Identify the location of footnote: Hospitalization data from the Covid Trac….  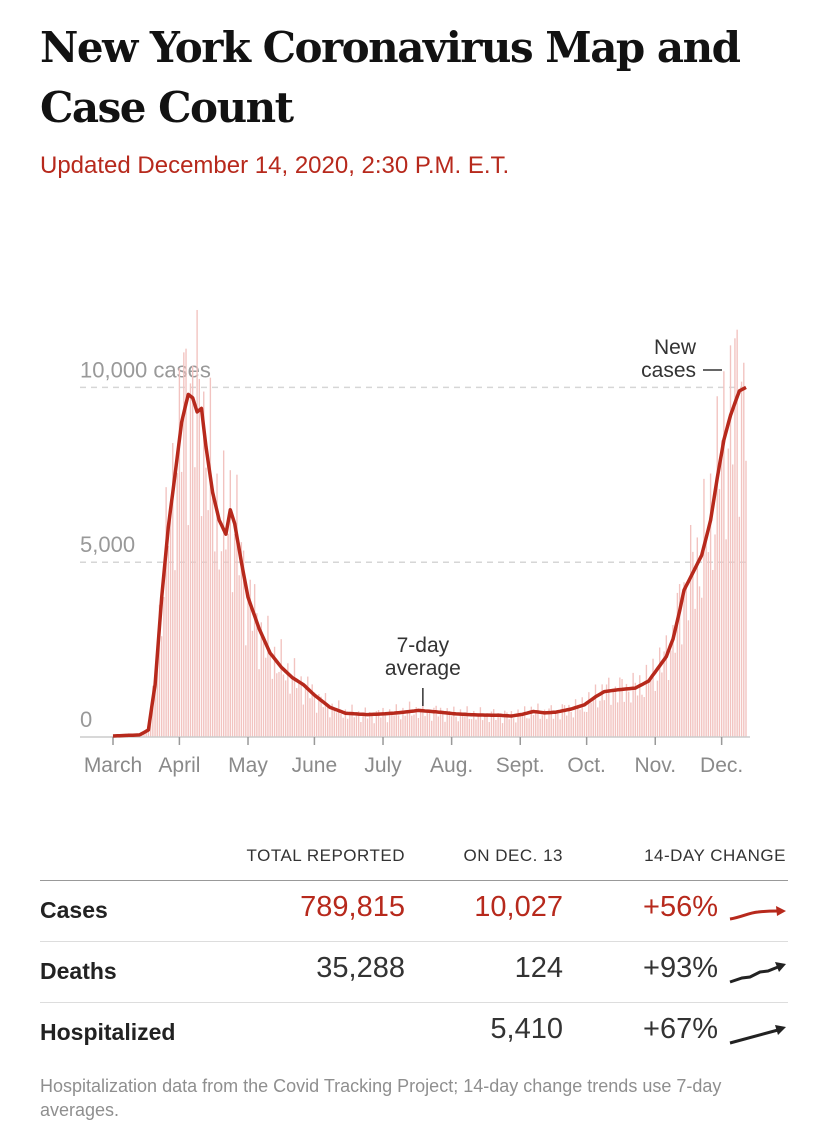
(381, 1098).